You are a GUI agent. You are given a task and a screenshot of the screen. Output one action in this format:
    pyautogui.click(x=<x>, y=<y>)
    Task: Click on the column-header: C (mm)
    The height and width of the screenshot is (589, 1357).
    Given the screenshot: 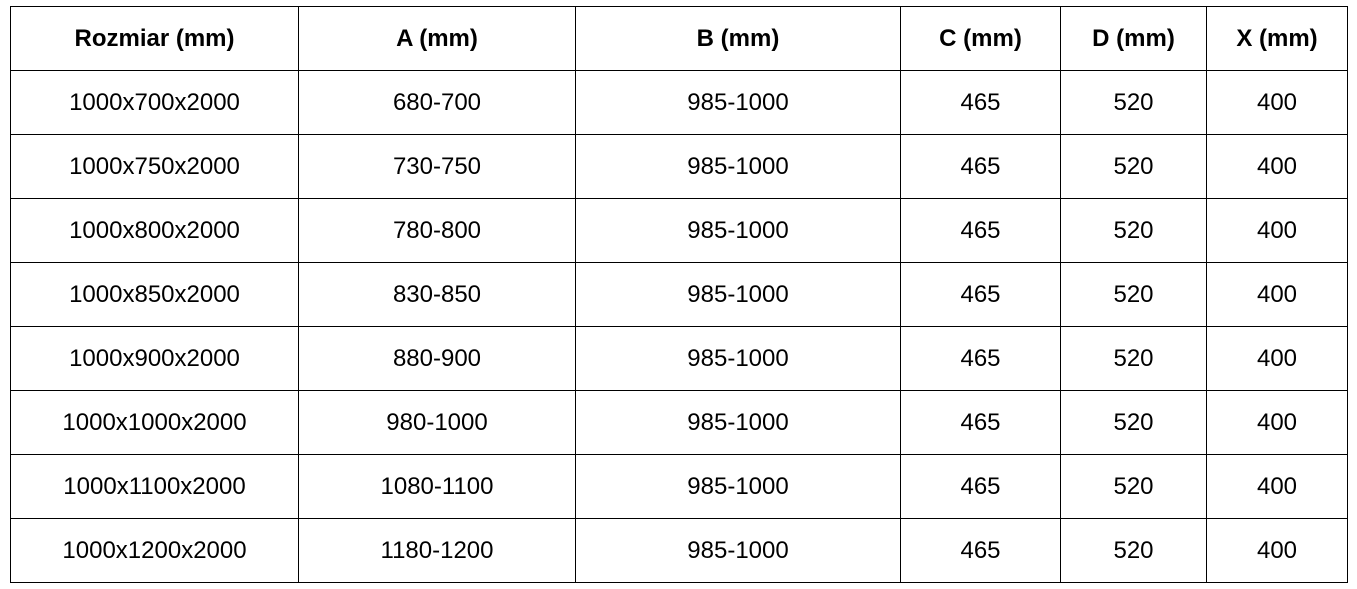 What is the action you would take?
    pyautogui.click(x=980, y=38)
    